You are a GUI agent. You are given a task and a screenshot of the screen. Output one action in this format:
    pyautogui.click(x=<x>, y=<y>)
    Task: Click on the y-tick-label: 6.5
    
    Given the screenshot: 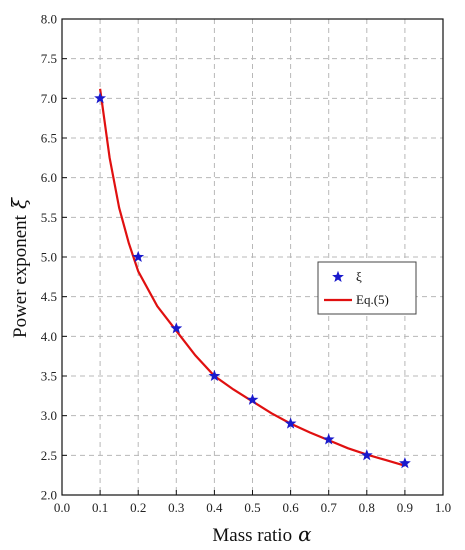 What is the action you would take?
    pyautogui.click(x=49, y=138)
    